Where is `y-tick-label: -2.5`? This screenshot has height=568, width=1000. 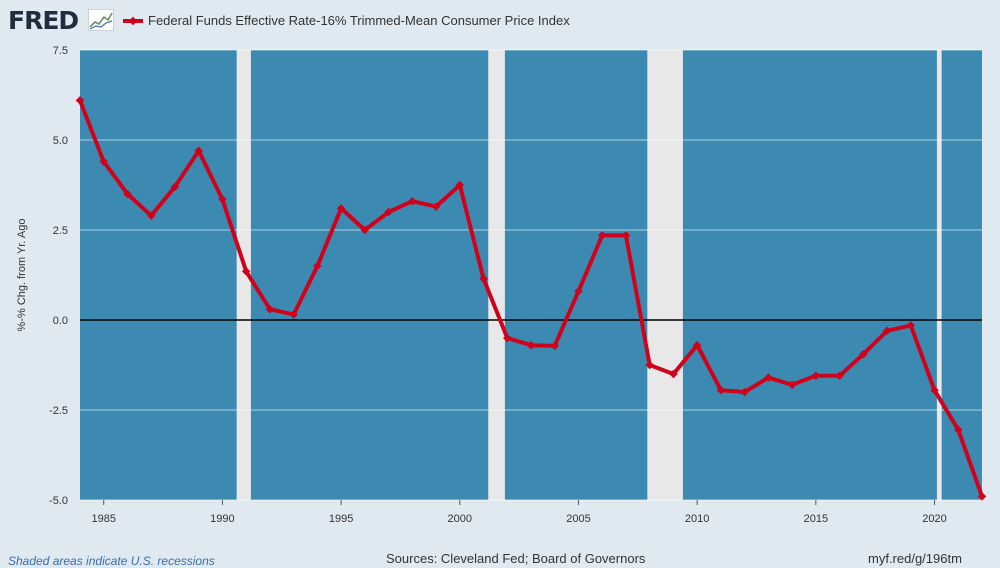
y-tick-label: -2.5 is located at coordinates (58, 411).